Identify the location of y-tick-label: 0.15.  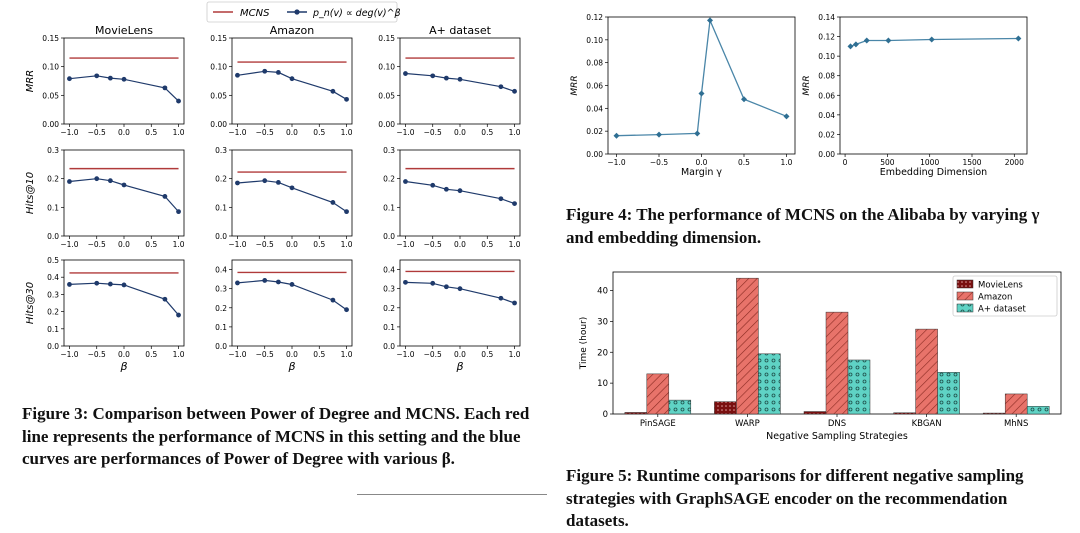
(218, 38).